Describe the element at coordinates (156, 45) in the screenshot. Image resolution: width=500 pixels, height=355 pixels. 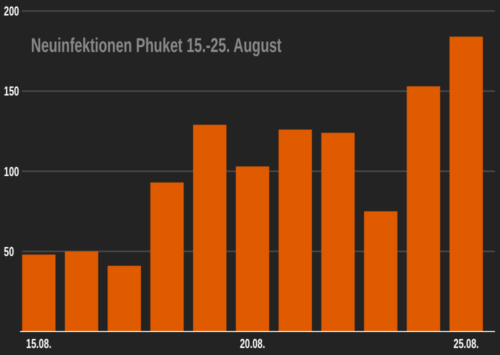
I see `text: Neuinfektionen Phuket 15.-25. August` at that location.